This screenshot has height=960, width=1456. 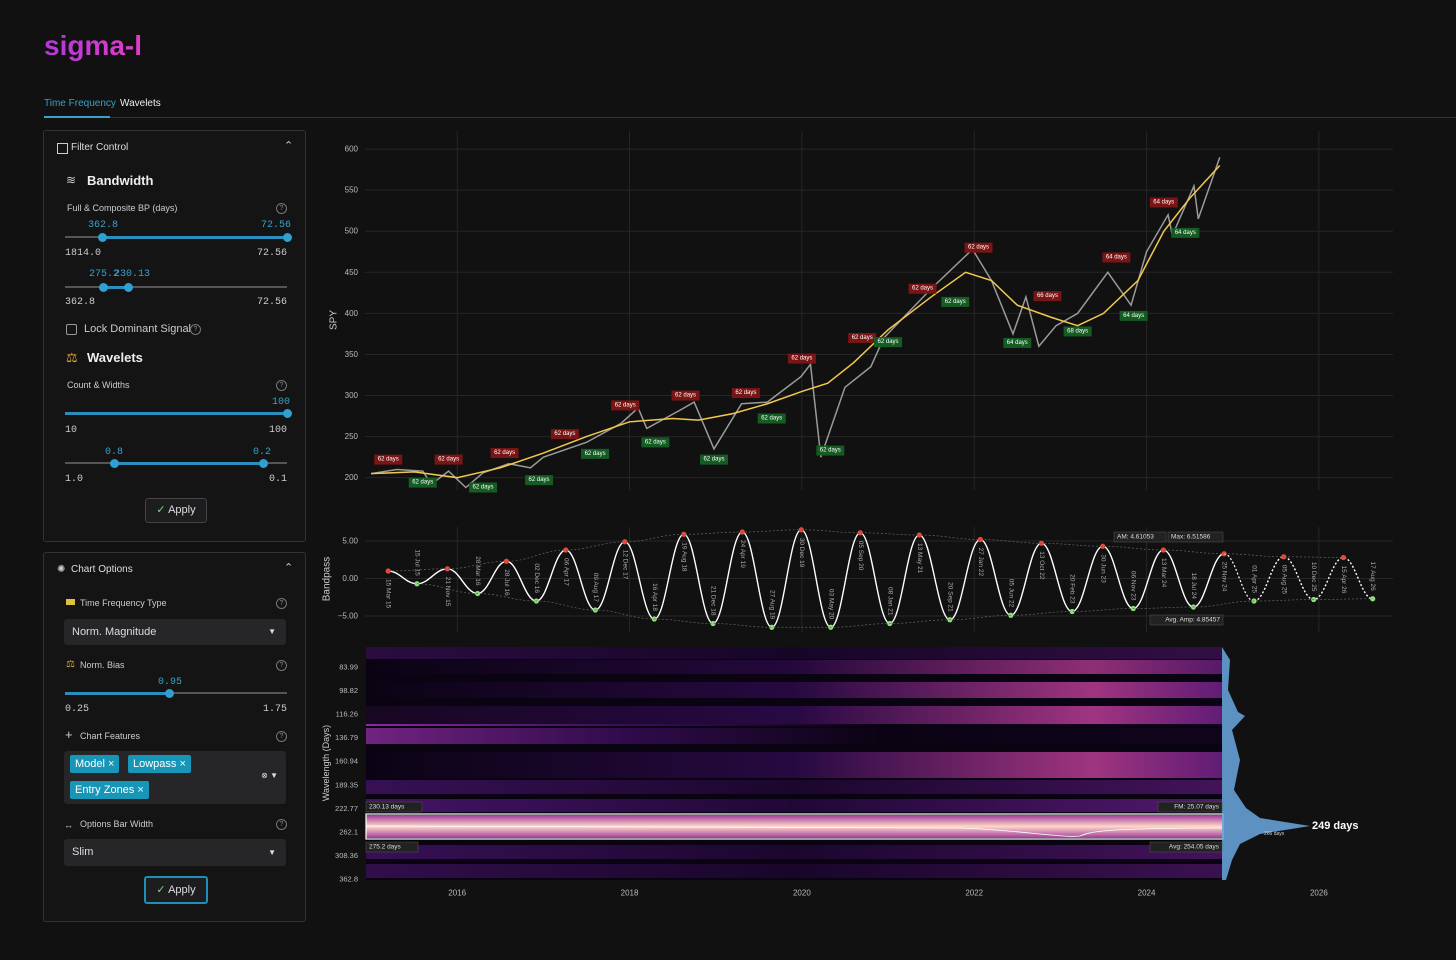 What do you see at coordinates (140, 103) in the screenshot?
I see `tab: Wavelets` at bounding box center [140, 103].